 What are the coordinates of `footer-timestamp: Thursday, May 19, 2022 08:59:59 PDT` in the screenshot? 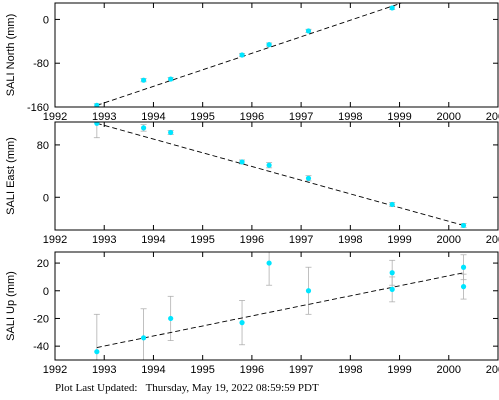 It's located at (232, 388).